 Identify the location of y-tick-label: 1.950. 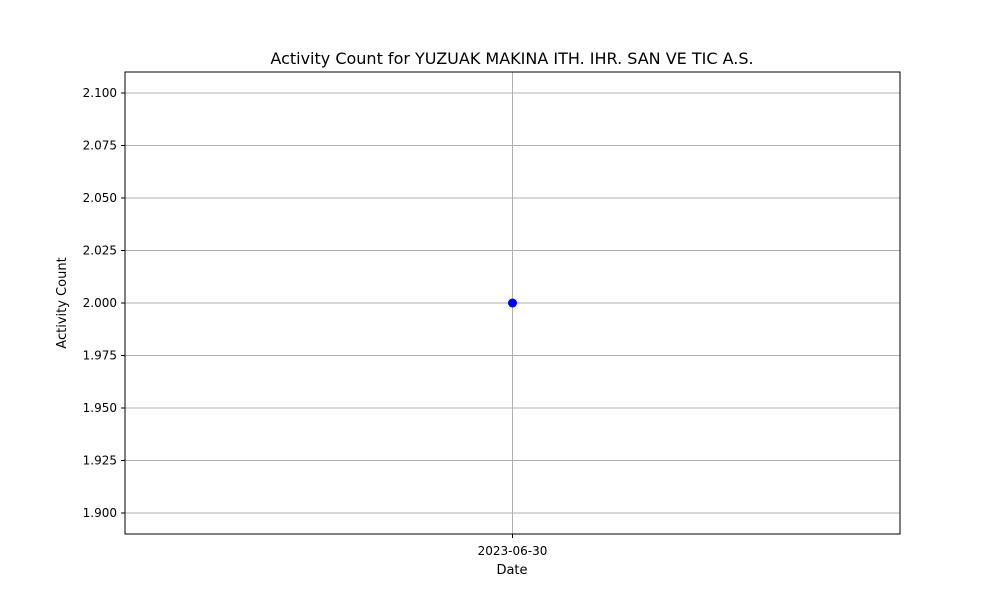
(100, 408).